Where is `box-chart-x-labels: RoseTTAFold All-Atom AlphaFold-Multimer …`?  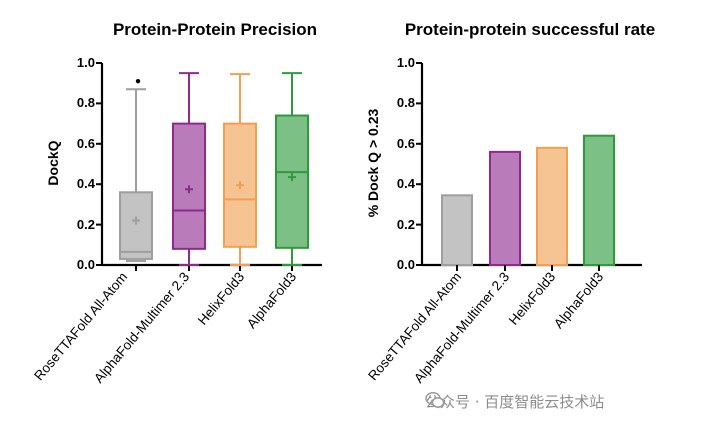
box-chart-x-labels: RoseTTAFold All-Atom AlphaFold-Multimer … is located at coordinates (165, 327).